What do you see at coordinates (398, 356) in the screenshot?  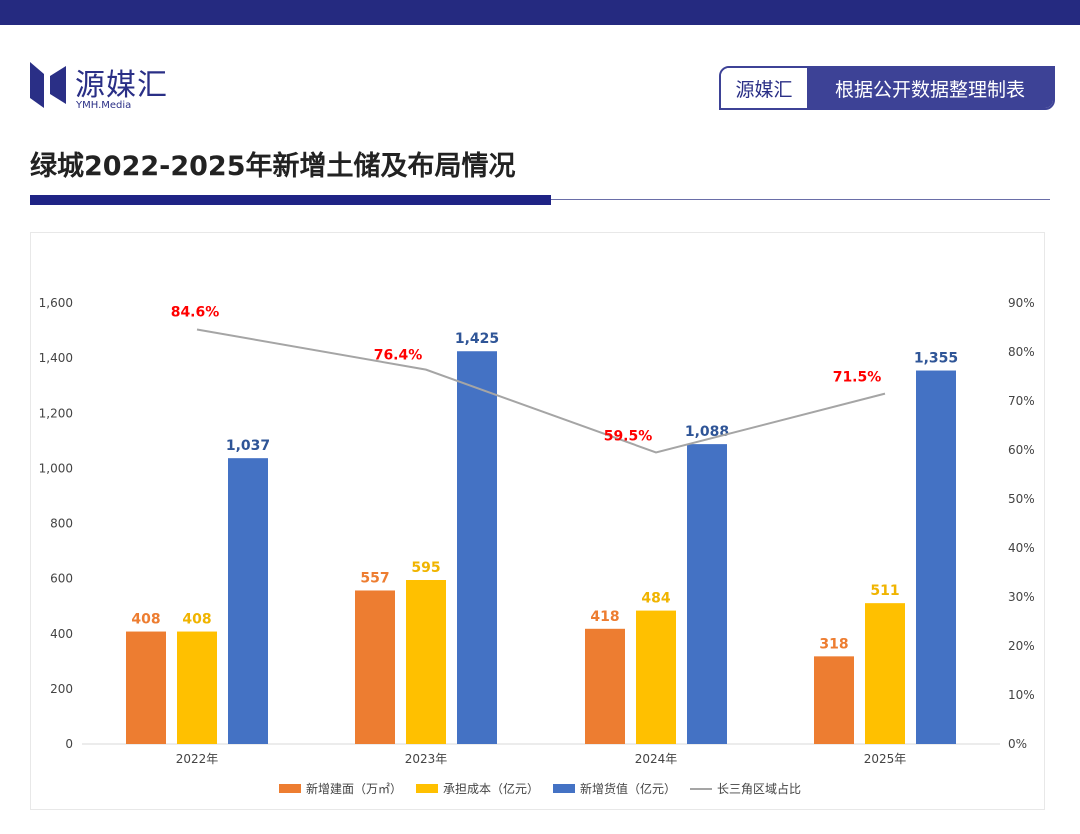 I see `line-data-label: 76.4%` at bounding box center [398, 356].